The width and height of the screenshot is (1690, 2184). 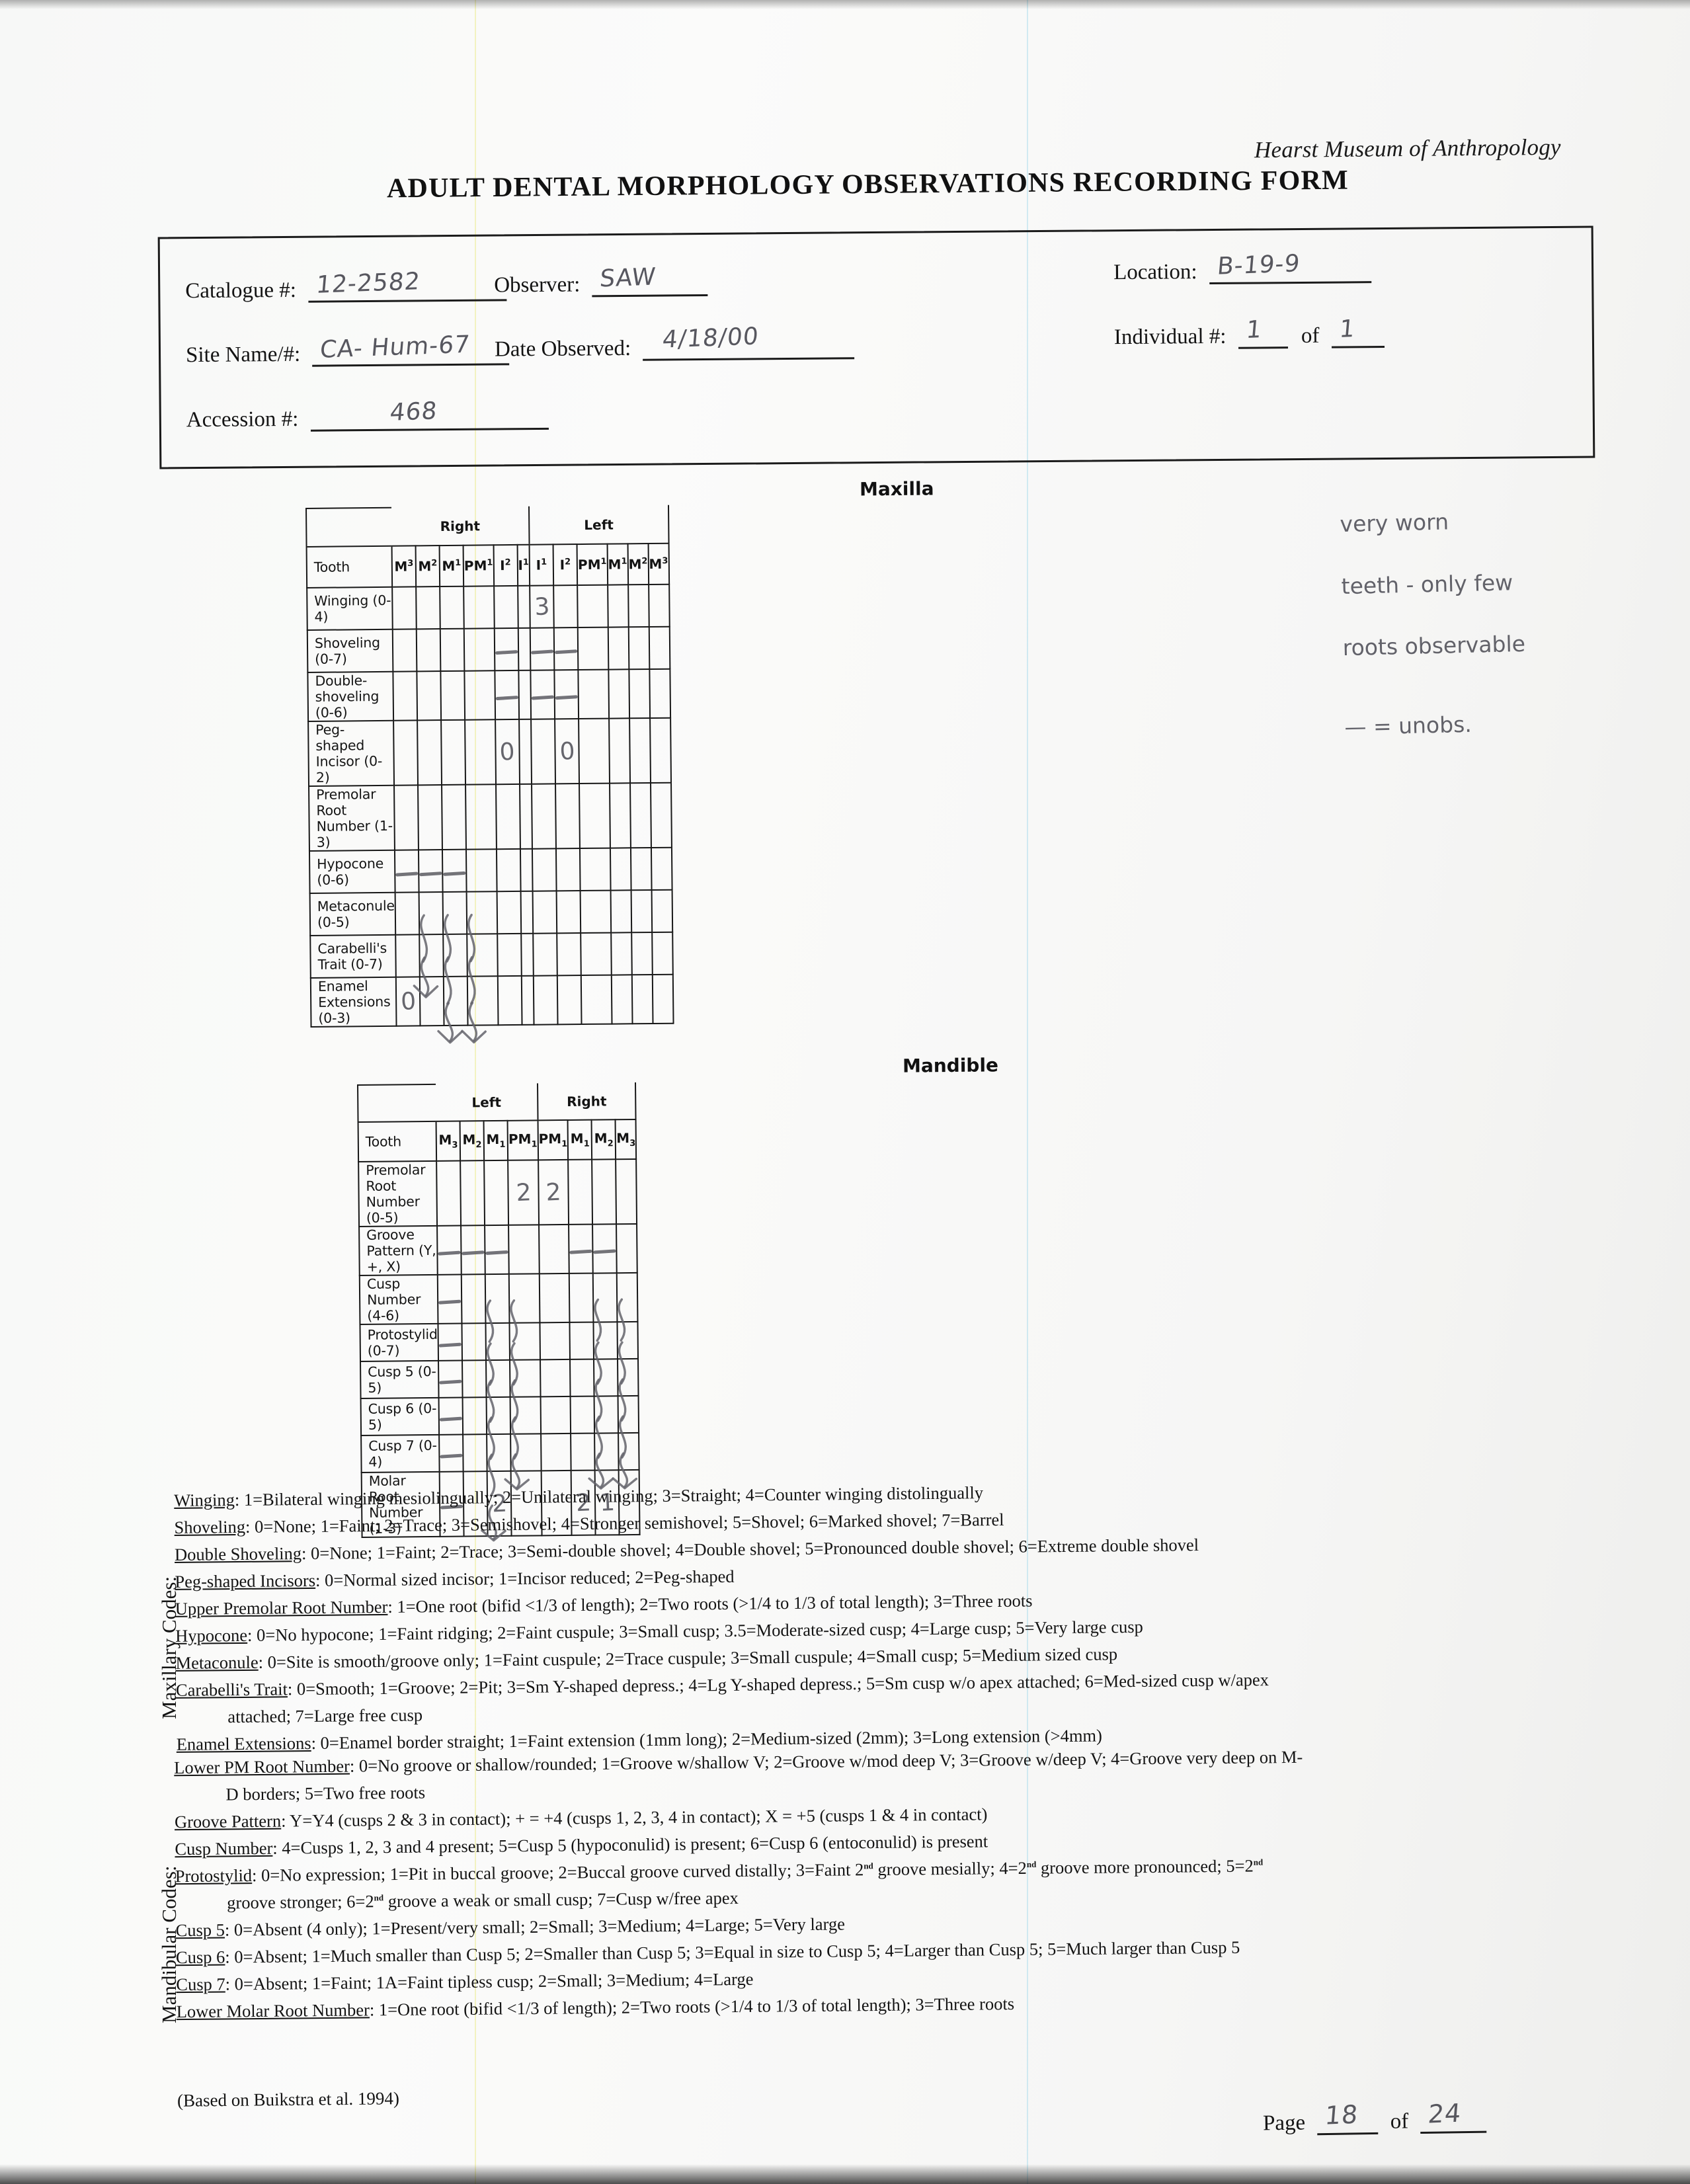 What do you see at coordinates (346, 285) in the screenshot?
I see `catalogue-field: Catalogue #: 12-2582` at bounding box center [346, 285].